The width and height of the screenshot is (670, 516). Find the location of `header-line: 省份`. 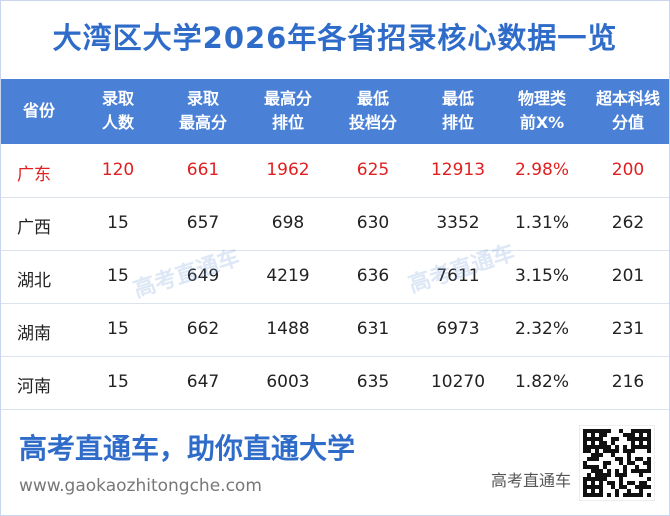

header-line: 省份 is located at coordinates (38, 110).